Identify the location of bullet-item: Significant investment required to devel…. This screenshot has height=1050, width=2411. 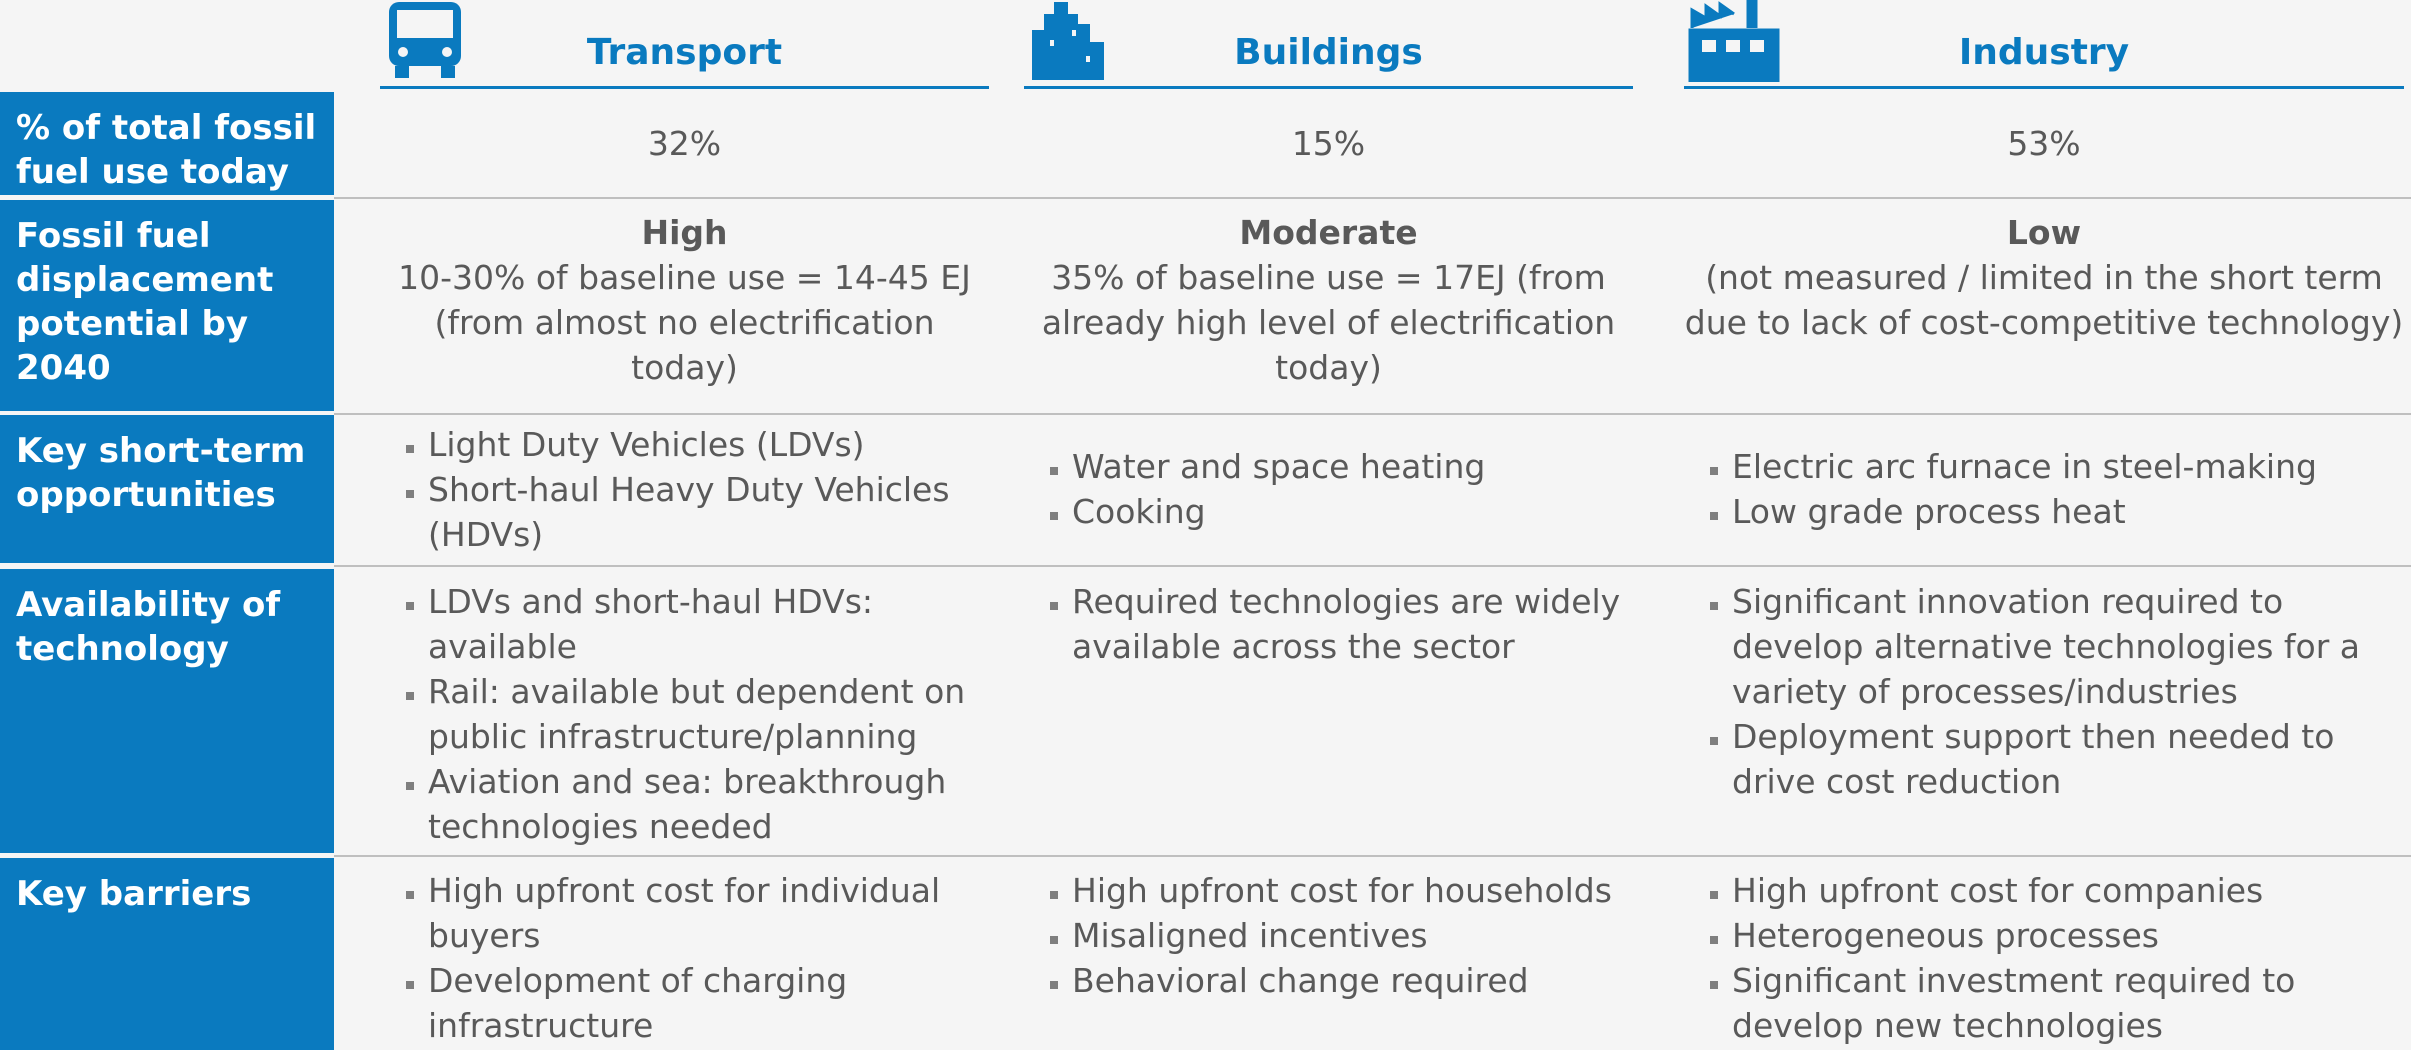
(2068, 1003).